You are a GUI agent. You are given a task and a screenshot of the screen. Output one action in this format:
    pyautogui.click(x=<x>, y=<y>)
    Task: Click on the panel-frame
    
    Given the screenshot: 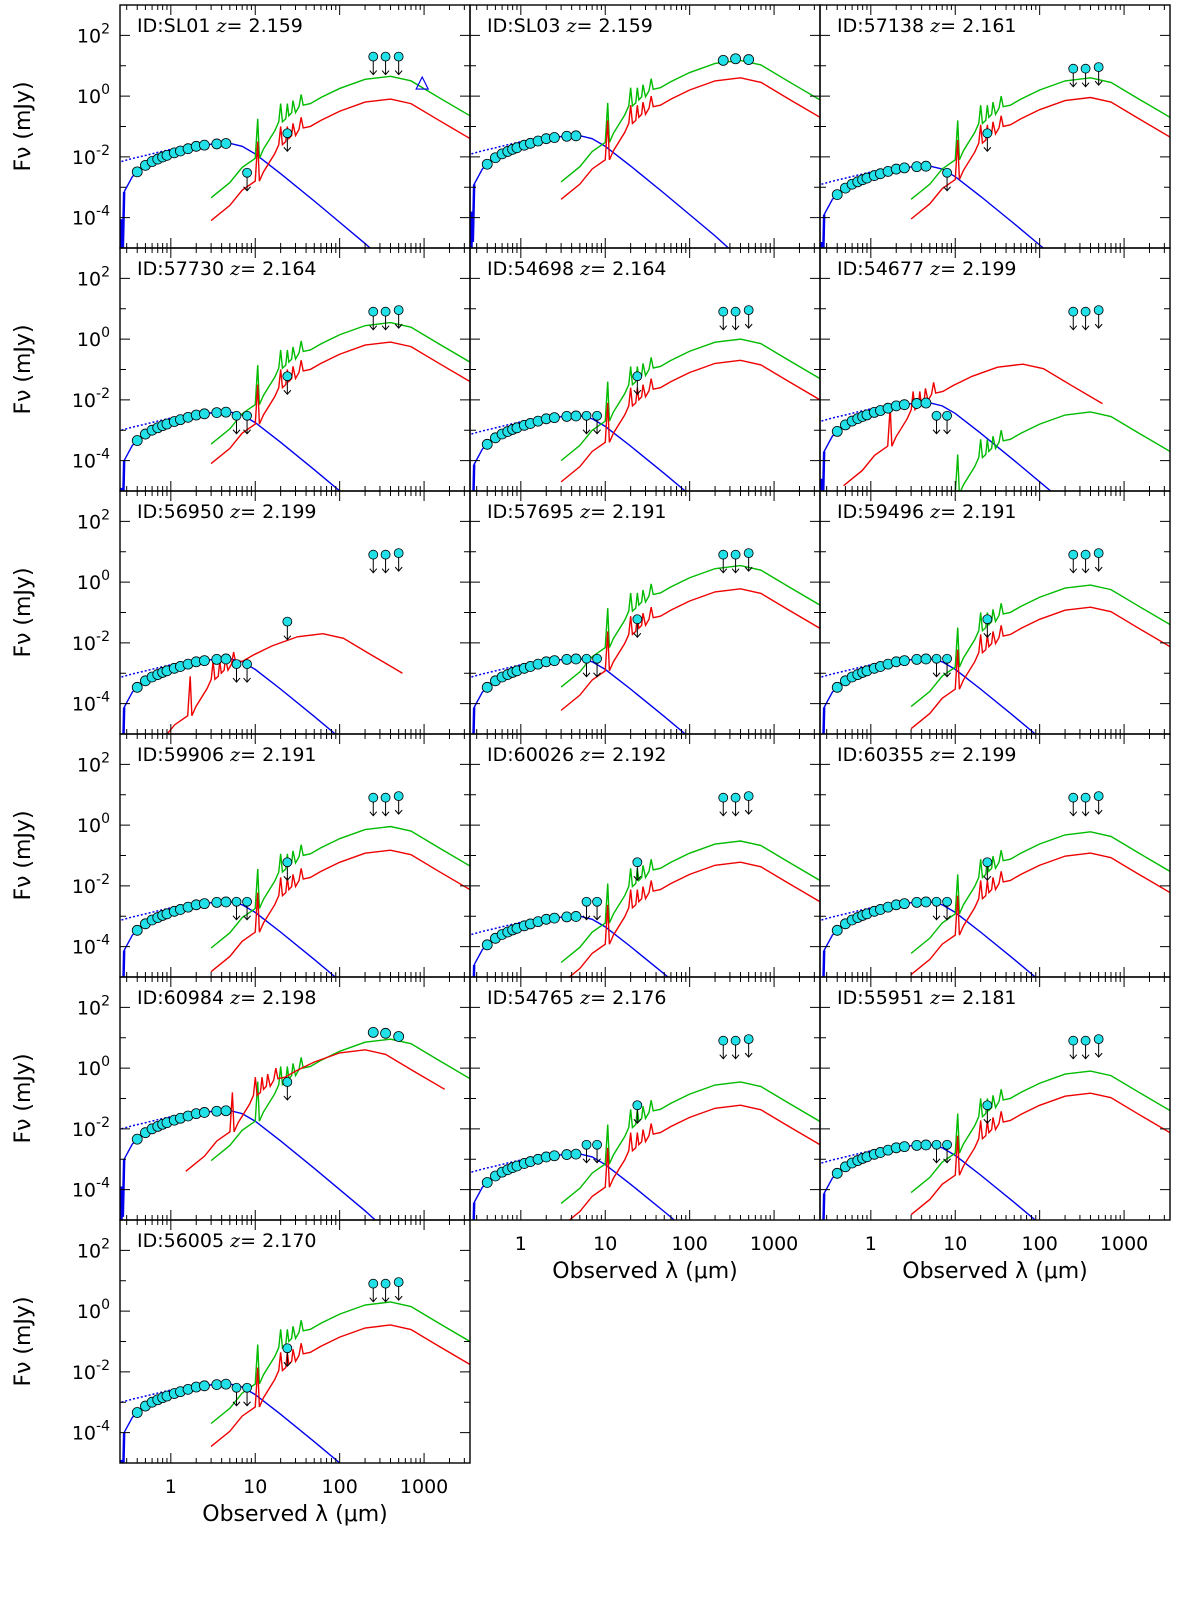 What is the action you would take?
    pyautogui.click(x=995, y=369)
    